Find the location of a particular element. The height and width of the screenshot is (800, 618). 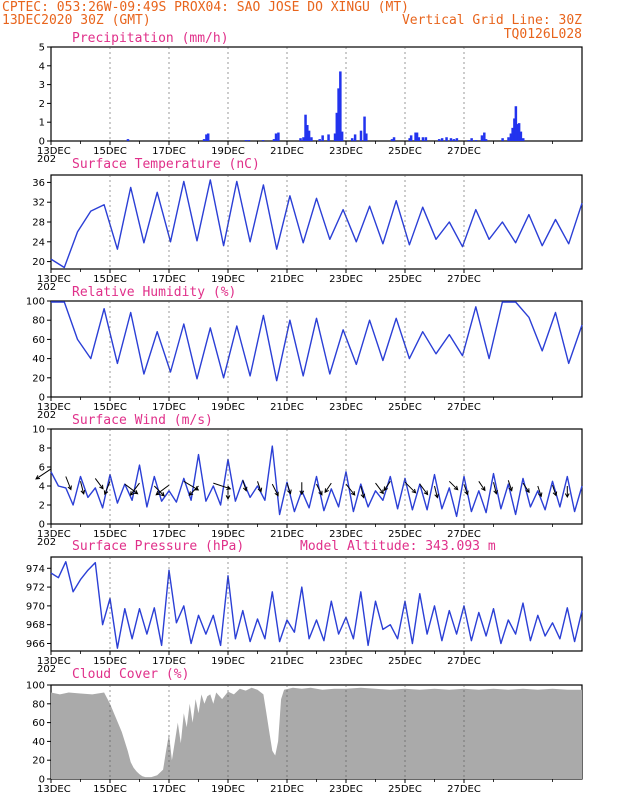

header-grid-line: Vertical Grid Line: 30Z is located at coordinates (492, 20).